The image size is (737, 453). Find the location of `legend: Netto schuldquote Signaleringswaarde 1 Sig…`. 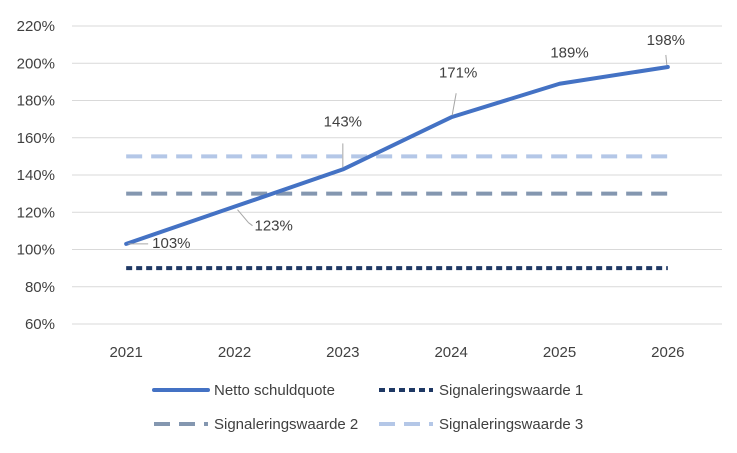

legend: Netto schuldquote Signaleringswaarde 1 Sig… is located at coordinates (367, 407).